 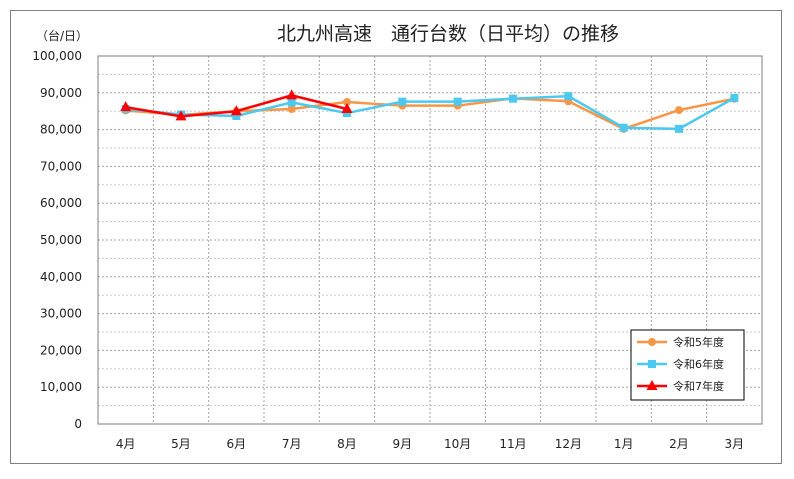 I want to click on x-tick-label: 9月, so click(x=403, y=444).